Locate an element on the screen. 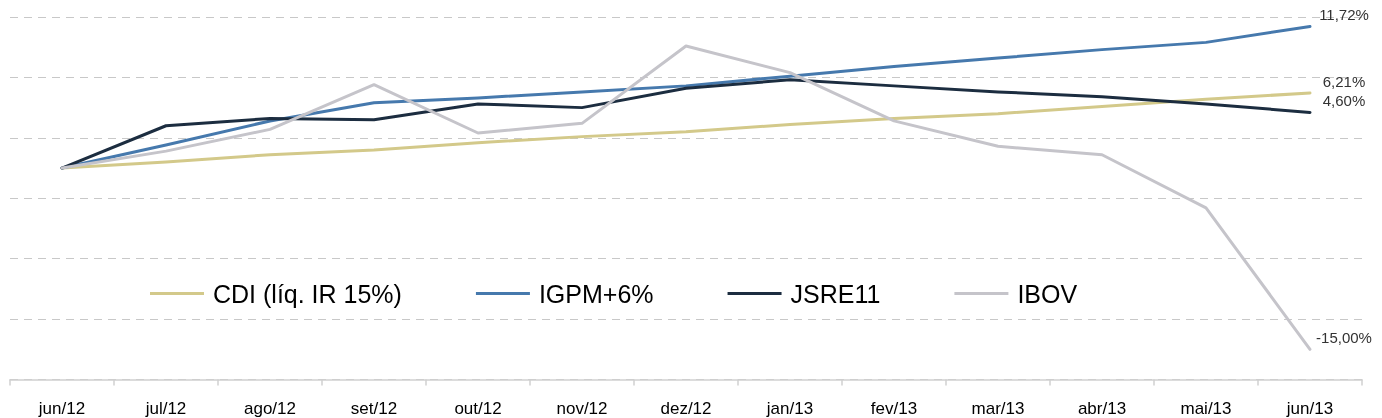 This screenshot has height=418, width=1382. x-tick-label: dez/12 is located at coordinates (686, 408).